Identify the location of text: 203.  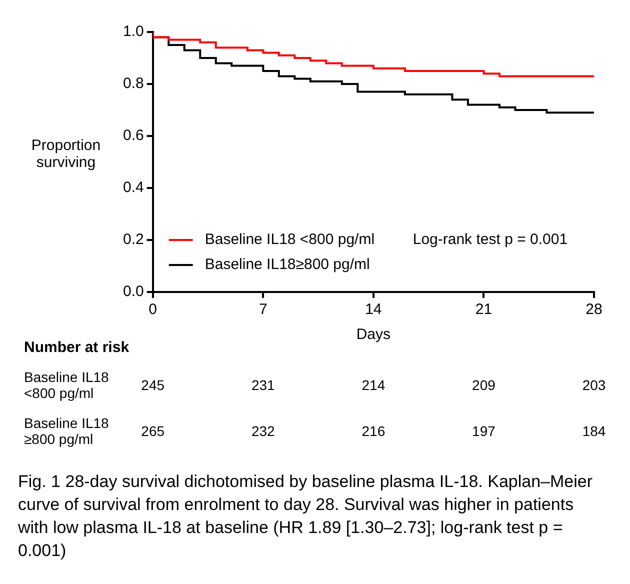
(594, 384).